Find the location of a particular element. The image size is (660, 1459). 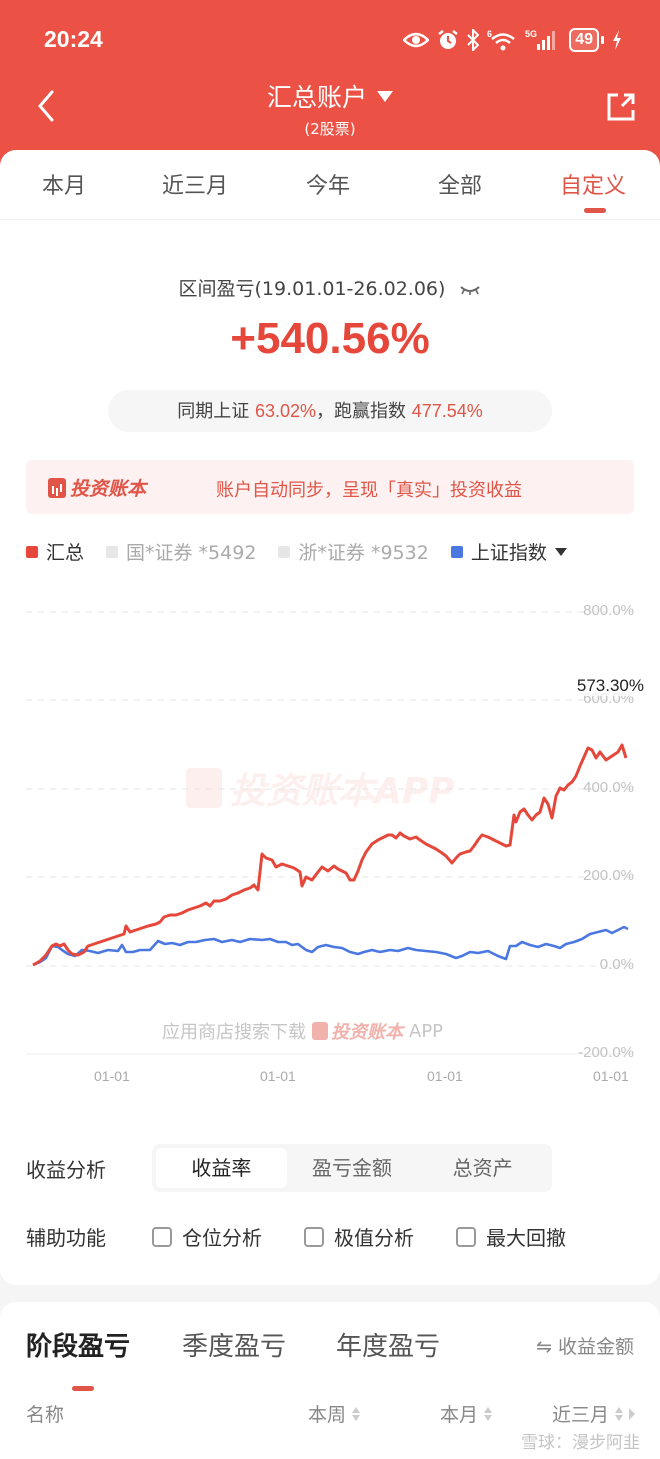

account-selector: 汇总账户 is located at coordinates (330, 96).